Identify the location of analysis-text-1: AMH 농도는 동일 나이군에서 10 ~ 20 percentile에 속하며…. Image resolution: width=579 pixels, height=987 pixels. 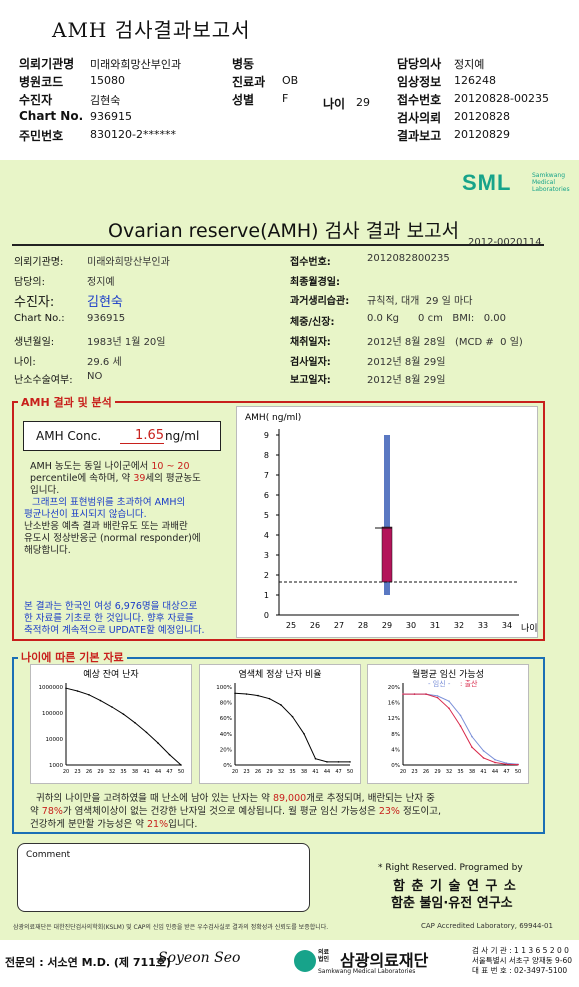
(115, 478).